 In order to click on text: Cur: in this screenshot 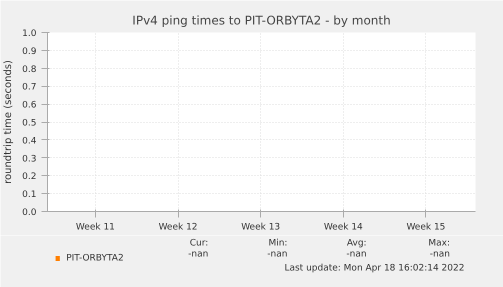, I will do `click(199, 243)`.